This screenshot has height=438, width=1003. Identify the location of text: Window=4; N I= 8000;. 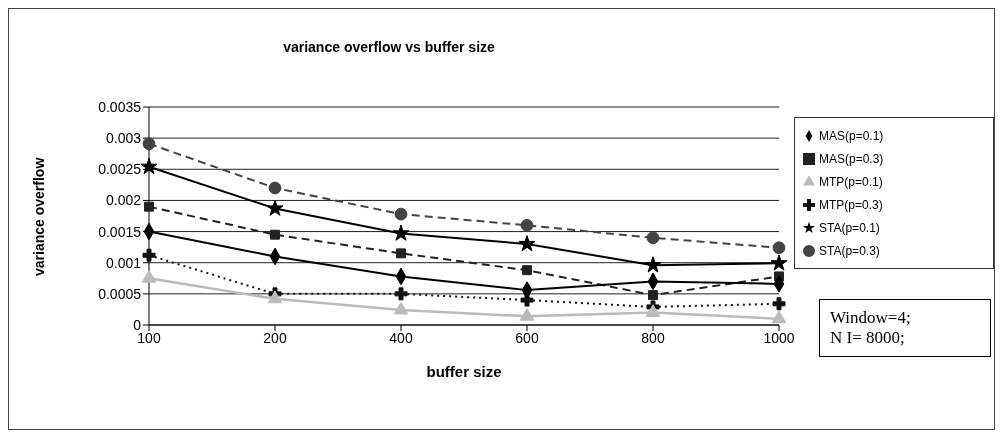
(905, 328).